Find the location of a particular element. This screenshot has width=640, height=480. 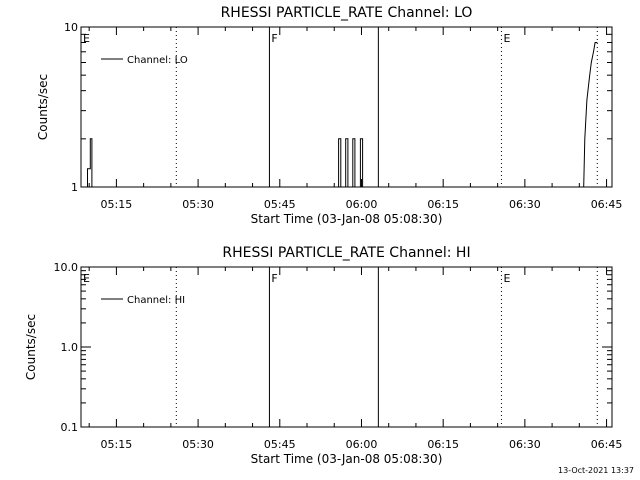

y-tick-label: 1.0 is located at coordinates (70, 347).